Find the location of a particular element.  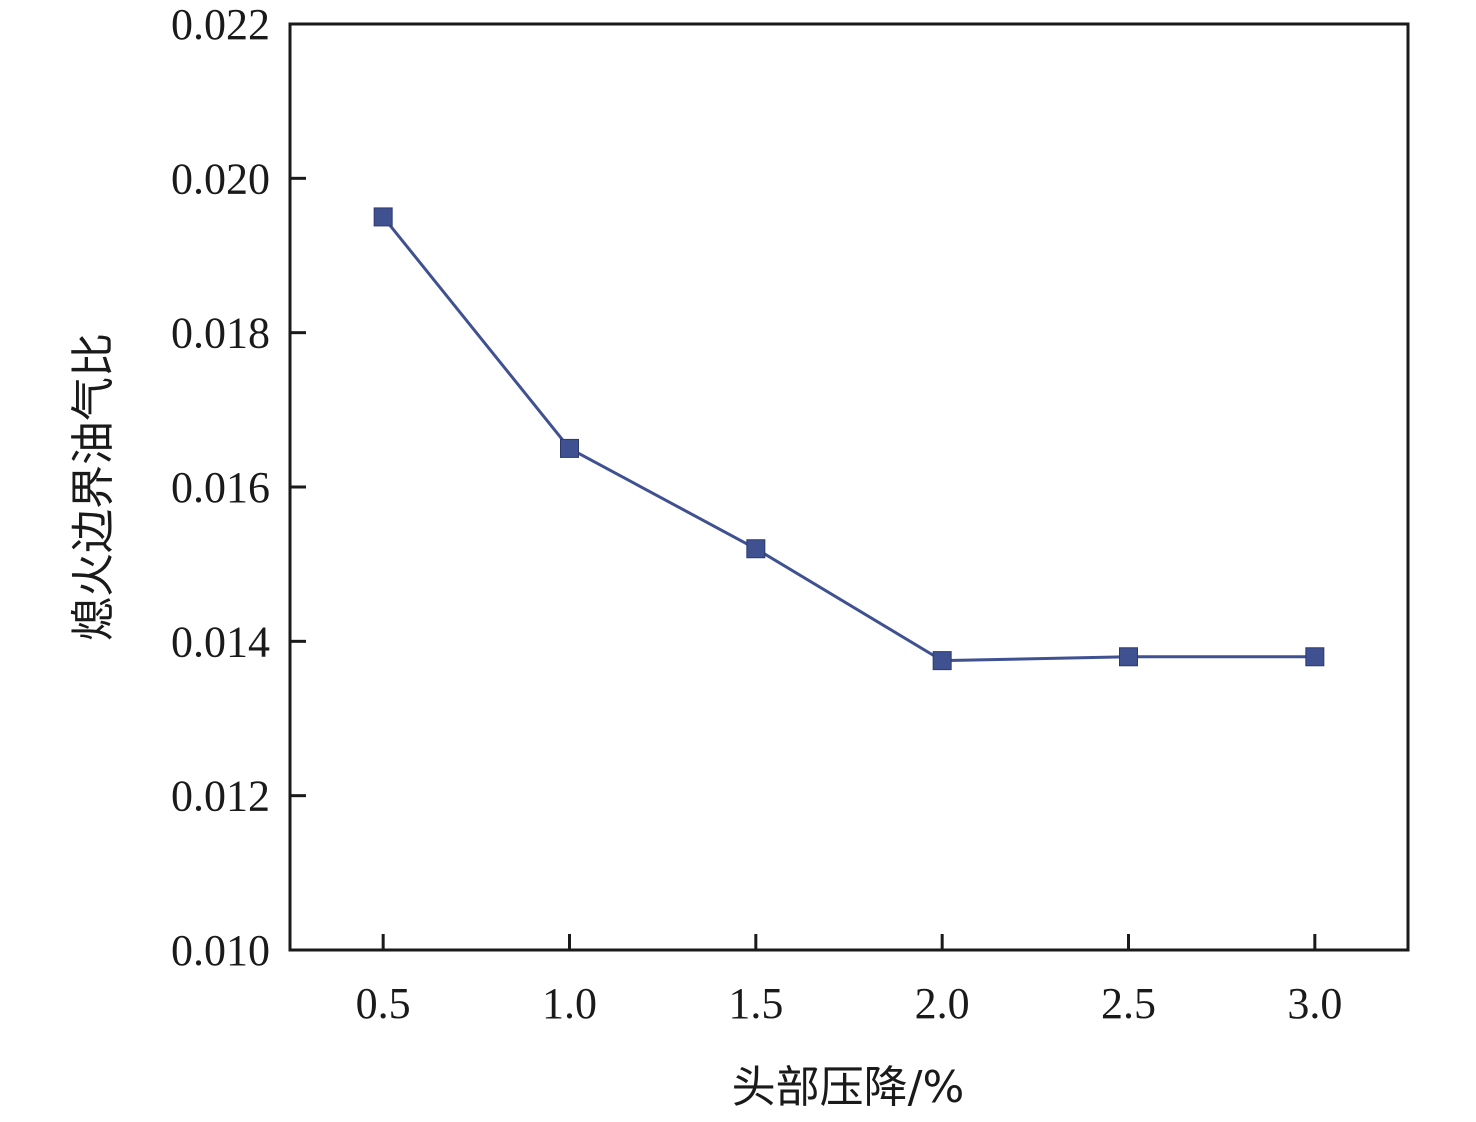

y-tick-label: 0.012 is located at coordinates (220, 796).